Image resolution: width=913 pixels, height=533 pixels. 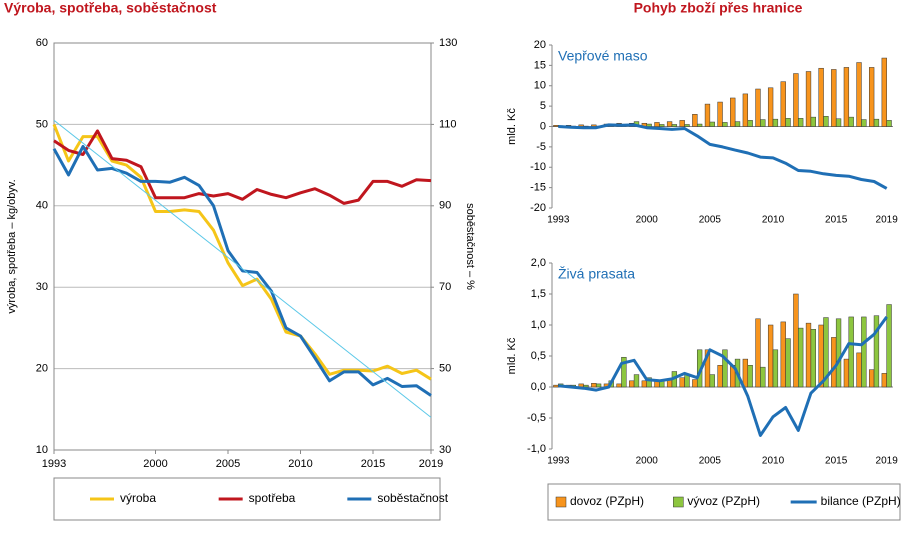 What do you see at coordinates (538, 294) in the screenshot?
I see `y-tick-label: 1,5` at bounding box center [538, 294].